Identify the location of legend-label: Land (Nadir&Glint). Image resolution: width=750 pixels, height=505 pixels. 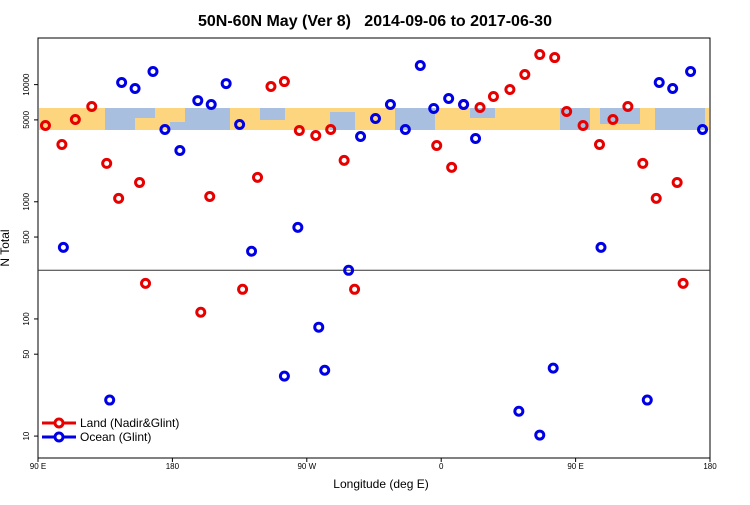
(129, 423).